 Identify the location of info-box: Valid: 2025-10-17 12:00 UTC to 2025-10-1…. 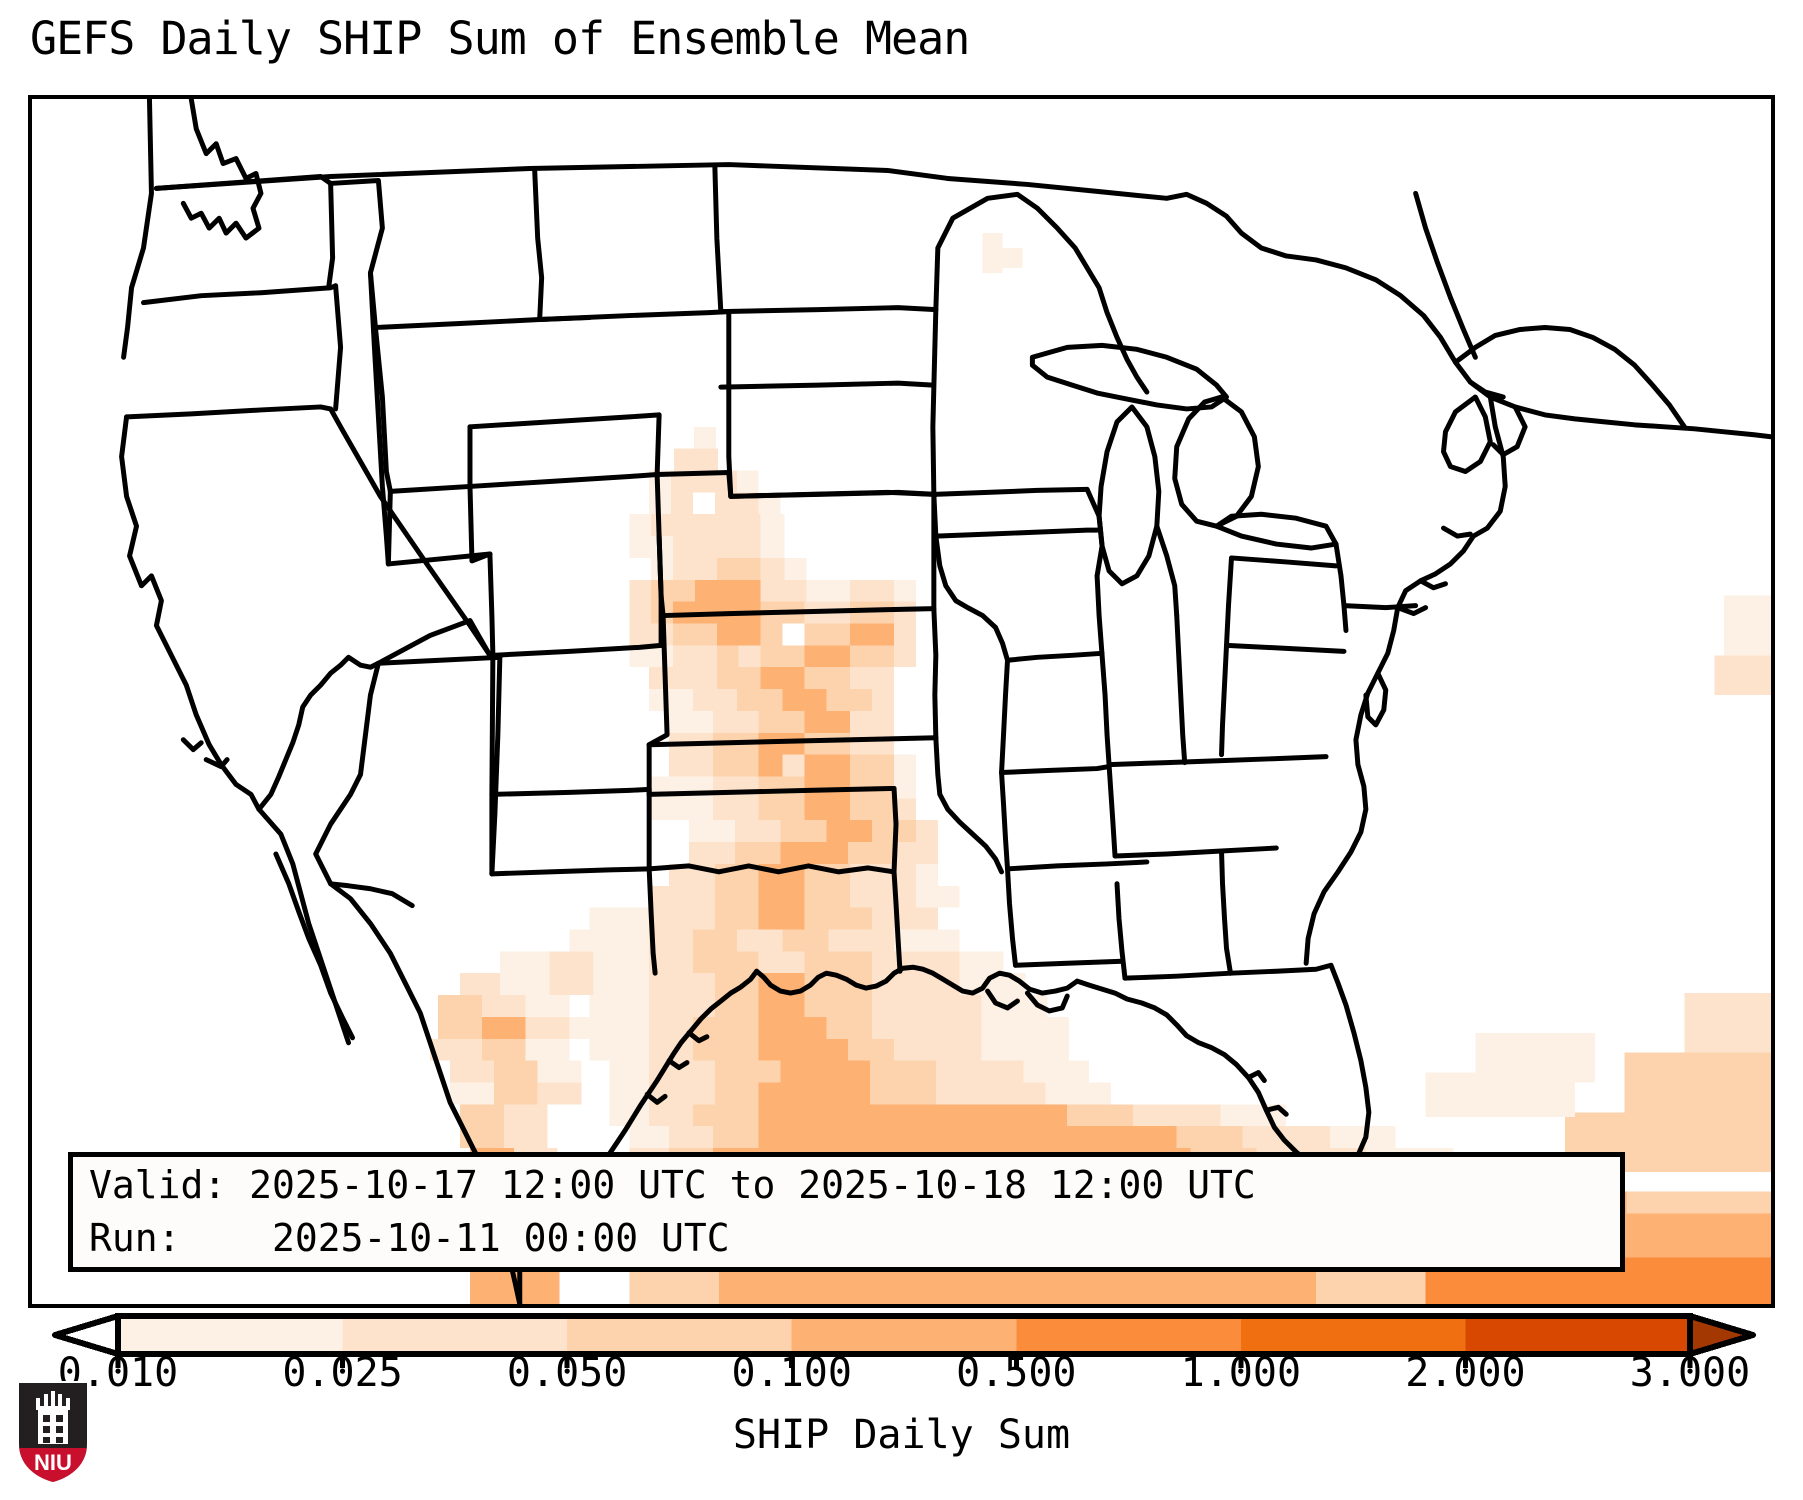
(846, 1212).